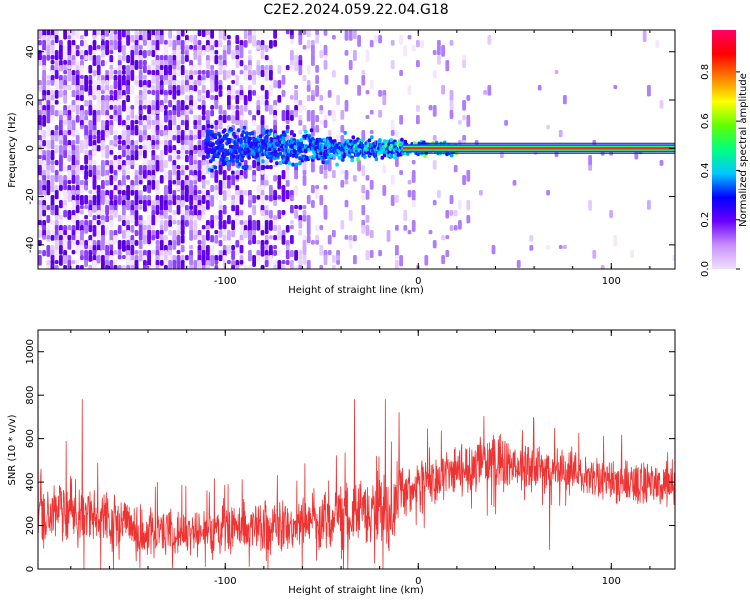 This screenshot has height=600, width=750. I want to click on x-tick-label: 0, so click(418, 581).